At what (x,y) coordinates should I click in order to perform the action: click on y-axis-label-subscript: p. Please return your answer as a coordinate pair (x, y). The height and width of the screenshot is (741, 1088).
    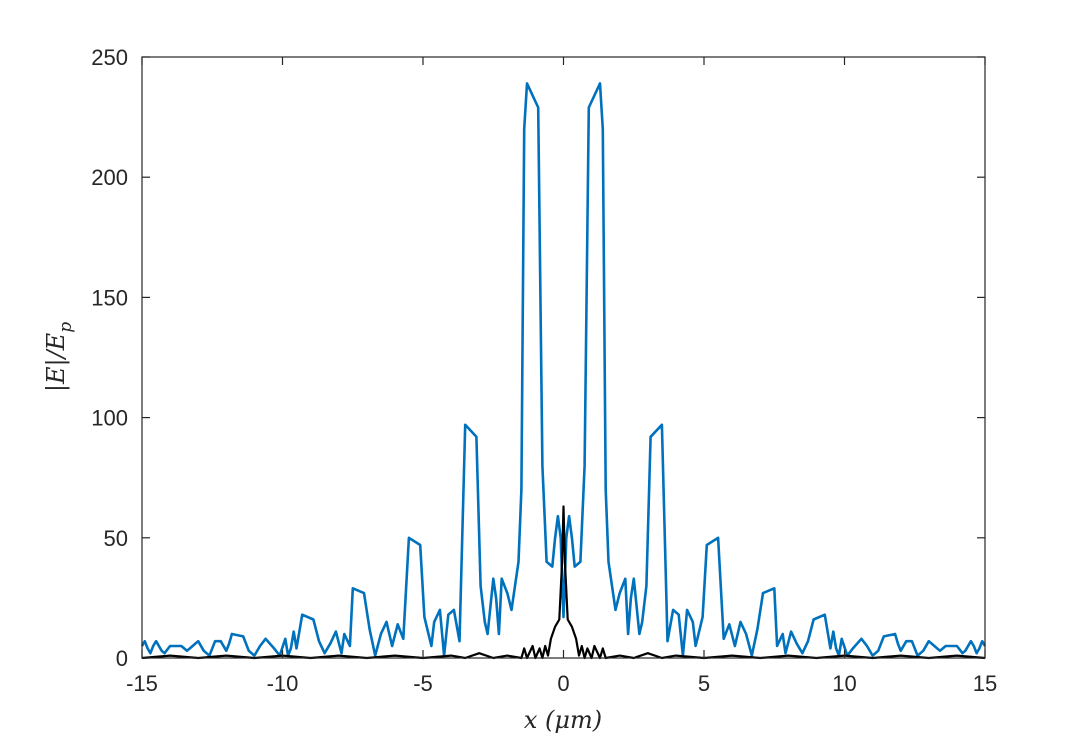
    Looking at the image, I should click on (66, 327).